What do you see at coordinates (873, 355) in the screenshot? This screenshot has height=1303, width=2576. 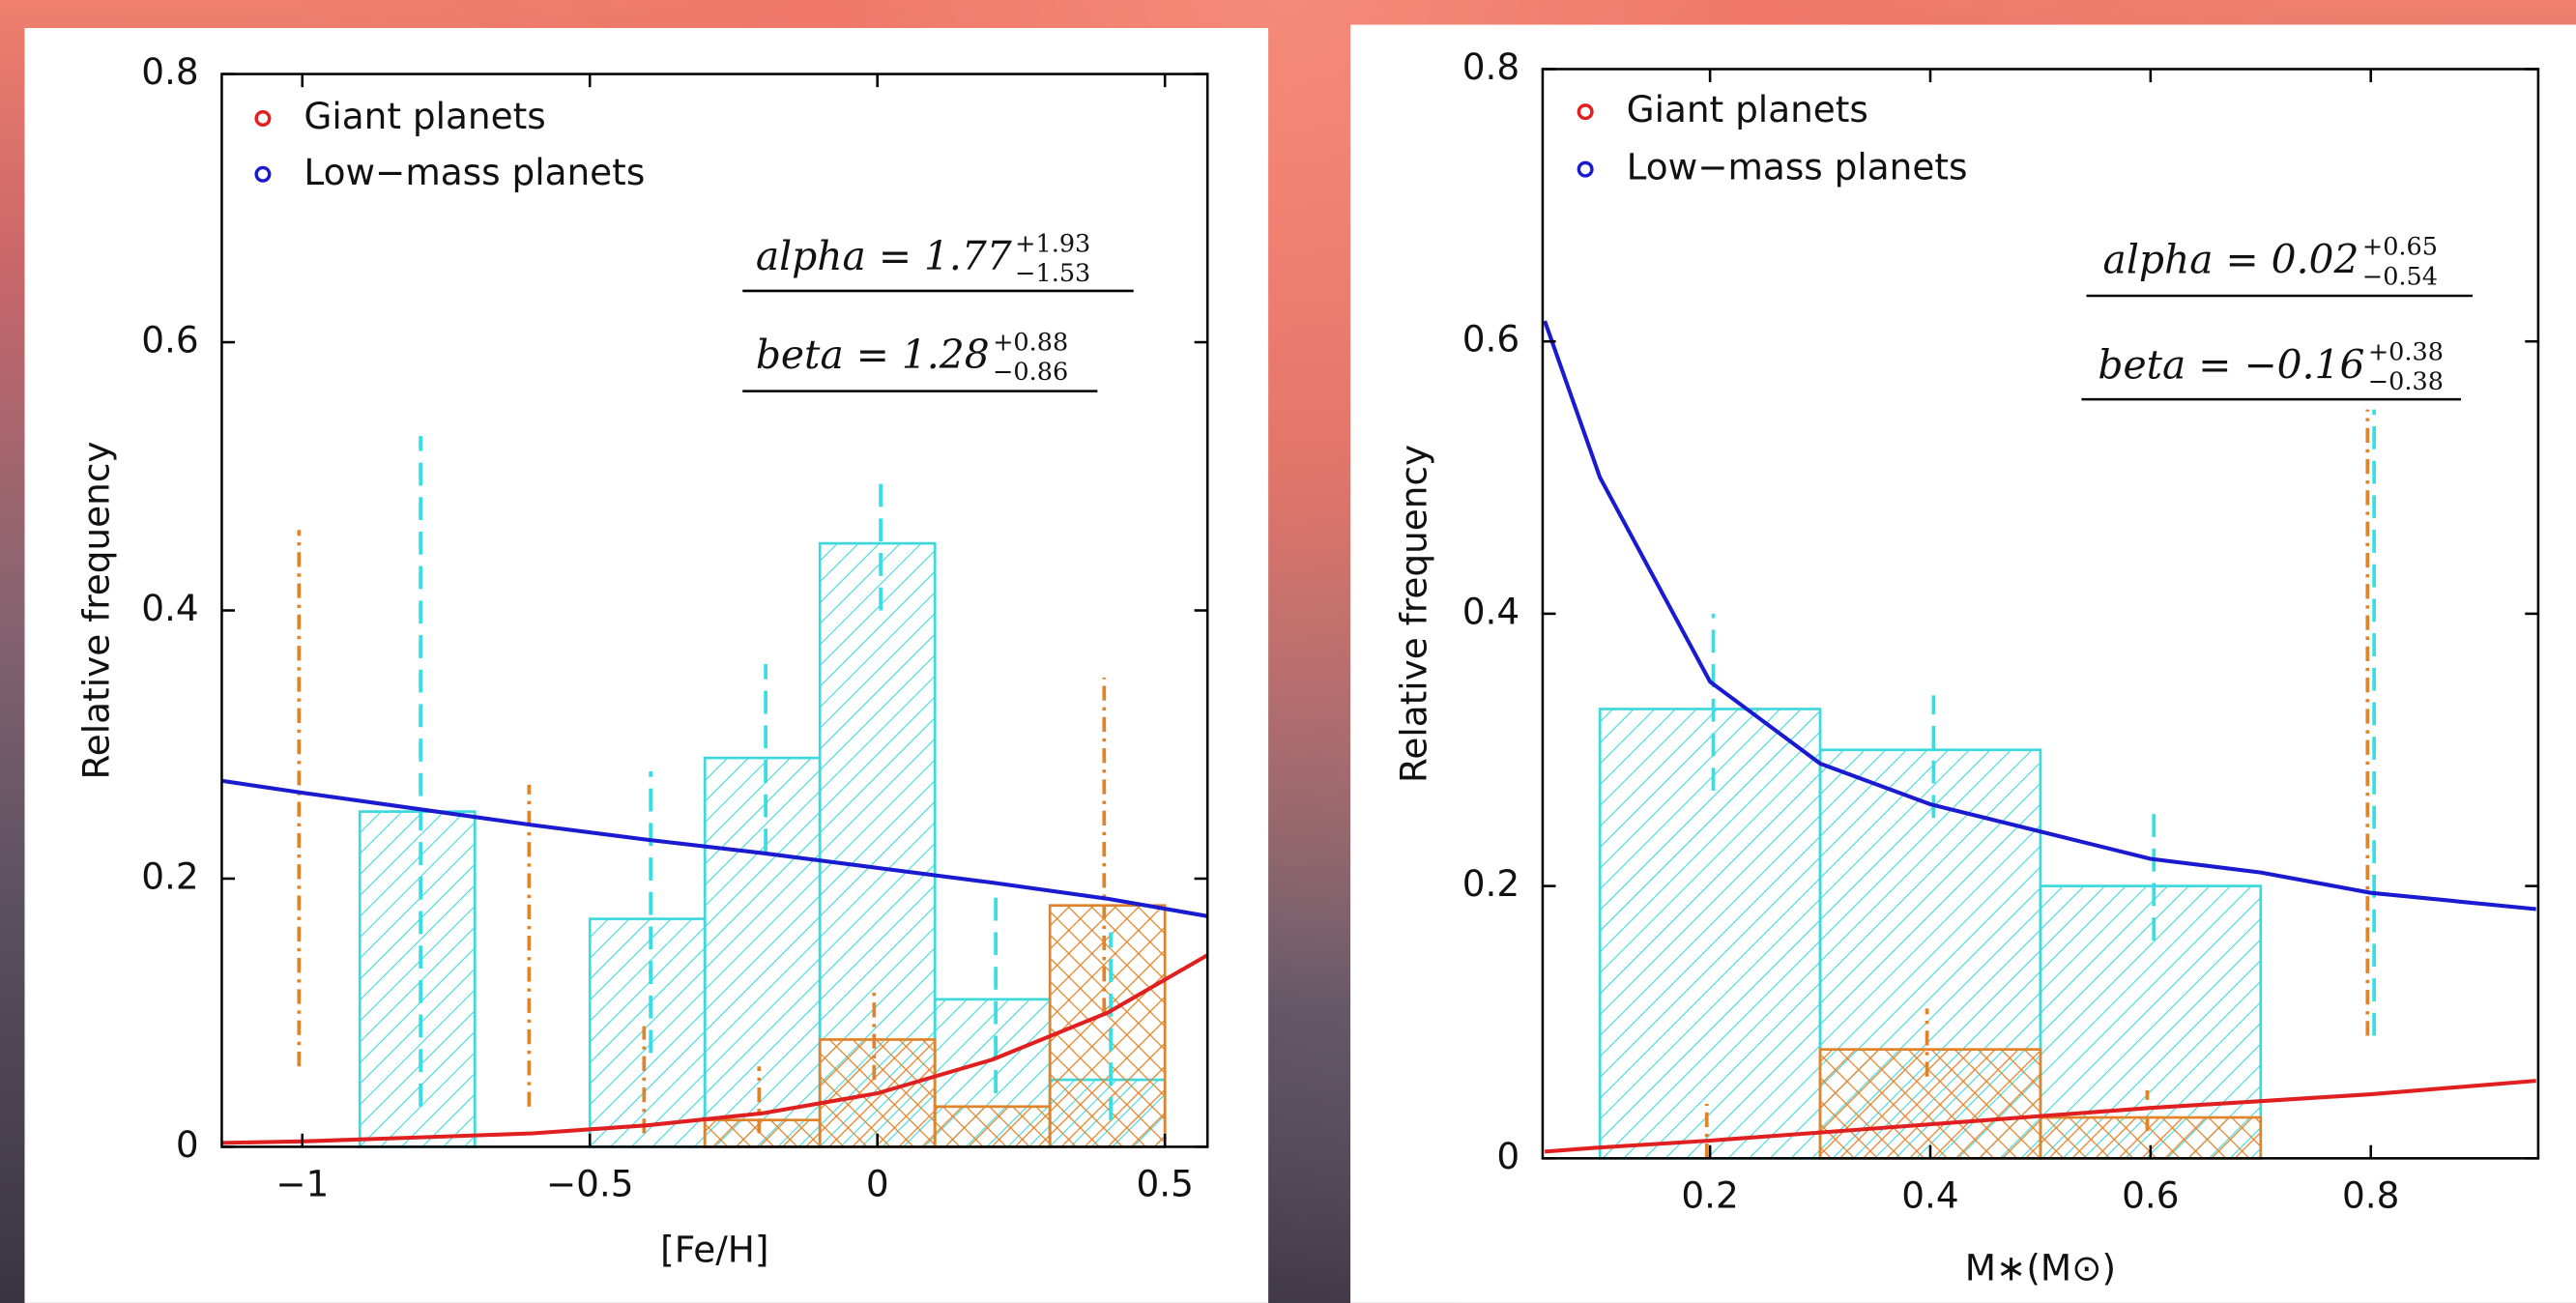 I see `annotation: beta = 1.28` at bounding box center [873, 355].